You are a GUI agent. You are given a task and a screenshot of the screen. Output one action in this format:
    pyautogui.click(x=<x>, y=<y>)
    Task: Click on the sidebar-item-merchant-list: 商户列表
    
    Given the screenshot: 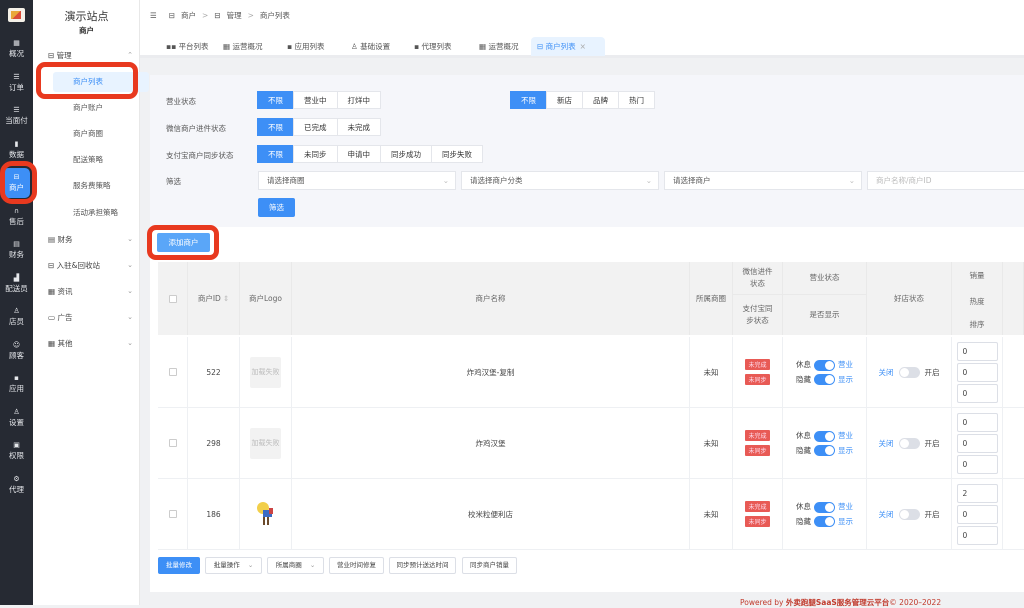 What is the action you would take?
    pyautogui.click(x=101, y=82)
    